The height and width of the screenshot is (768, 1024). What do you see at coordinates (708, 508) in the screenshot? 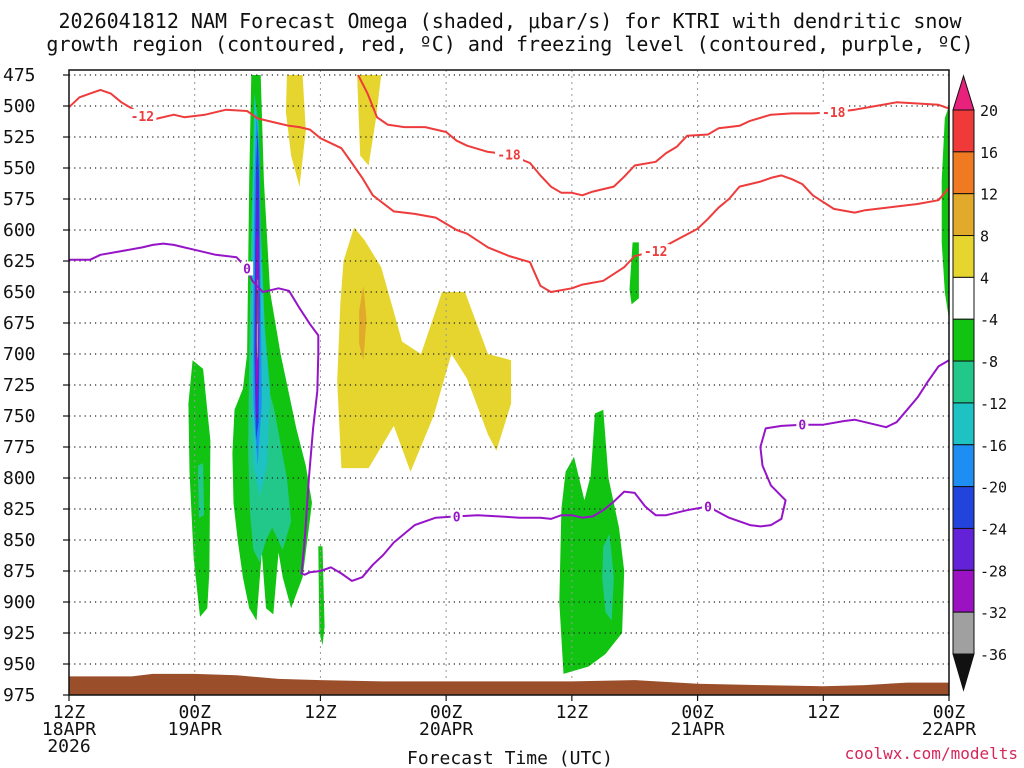
I see `purple-contour-label-0-2: 0` at bounding box center [708, 508].